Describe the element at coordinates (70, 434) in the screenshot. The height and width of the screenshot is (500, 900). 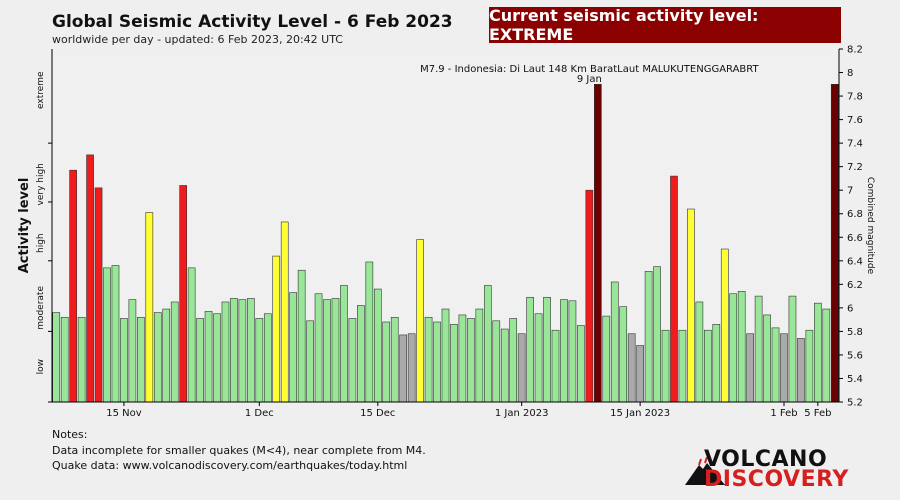
I see `notes-heading: Notes:` at that location.